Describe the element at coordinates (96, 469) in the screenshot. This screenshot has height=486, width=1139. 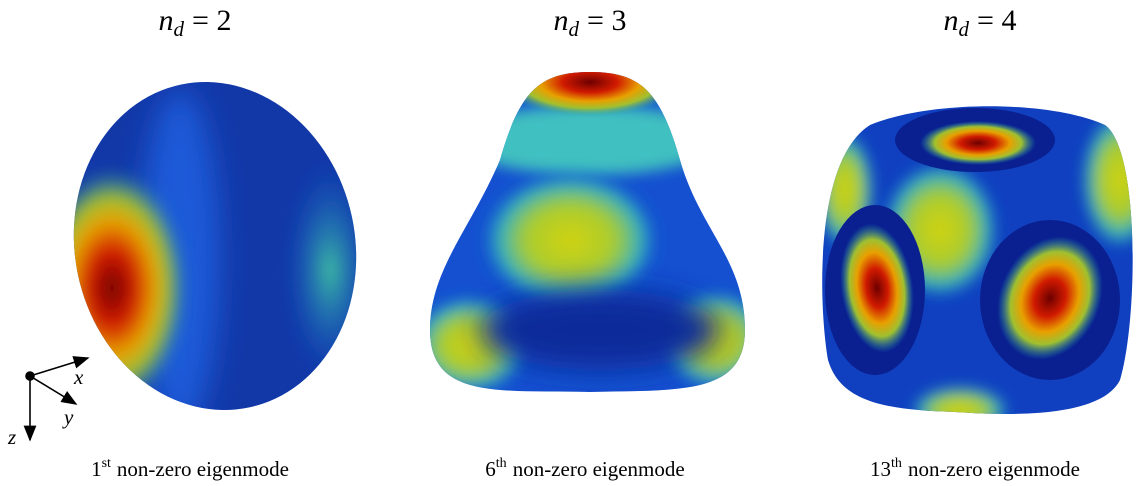
I see `caption-ordinal: 1` at that location.